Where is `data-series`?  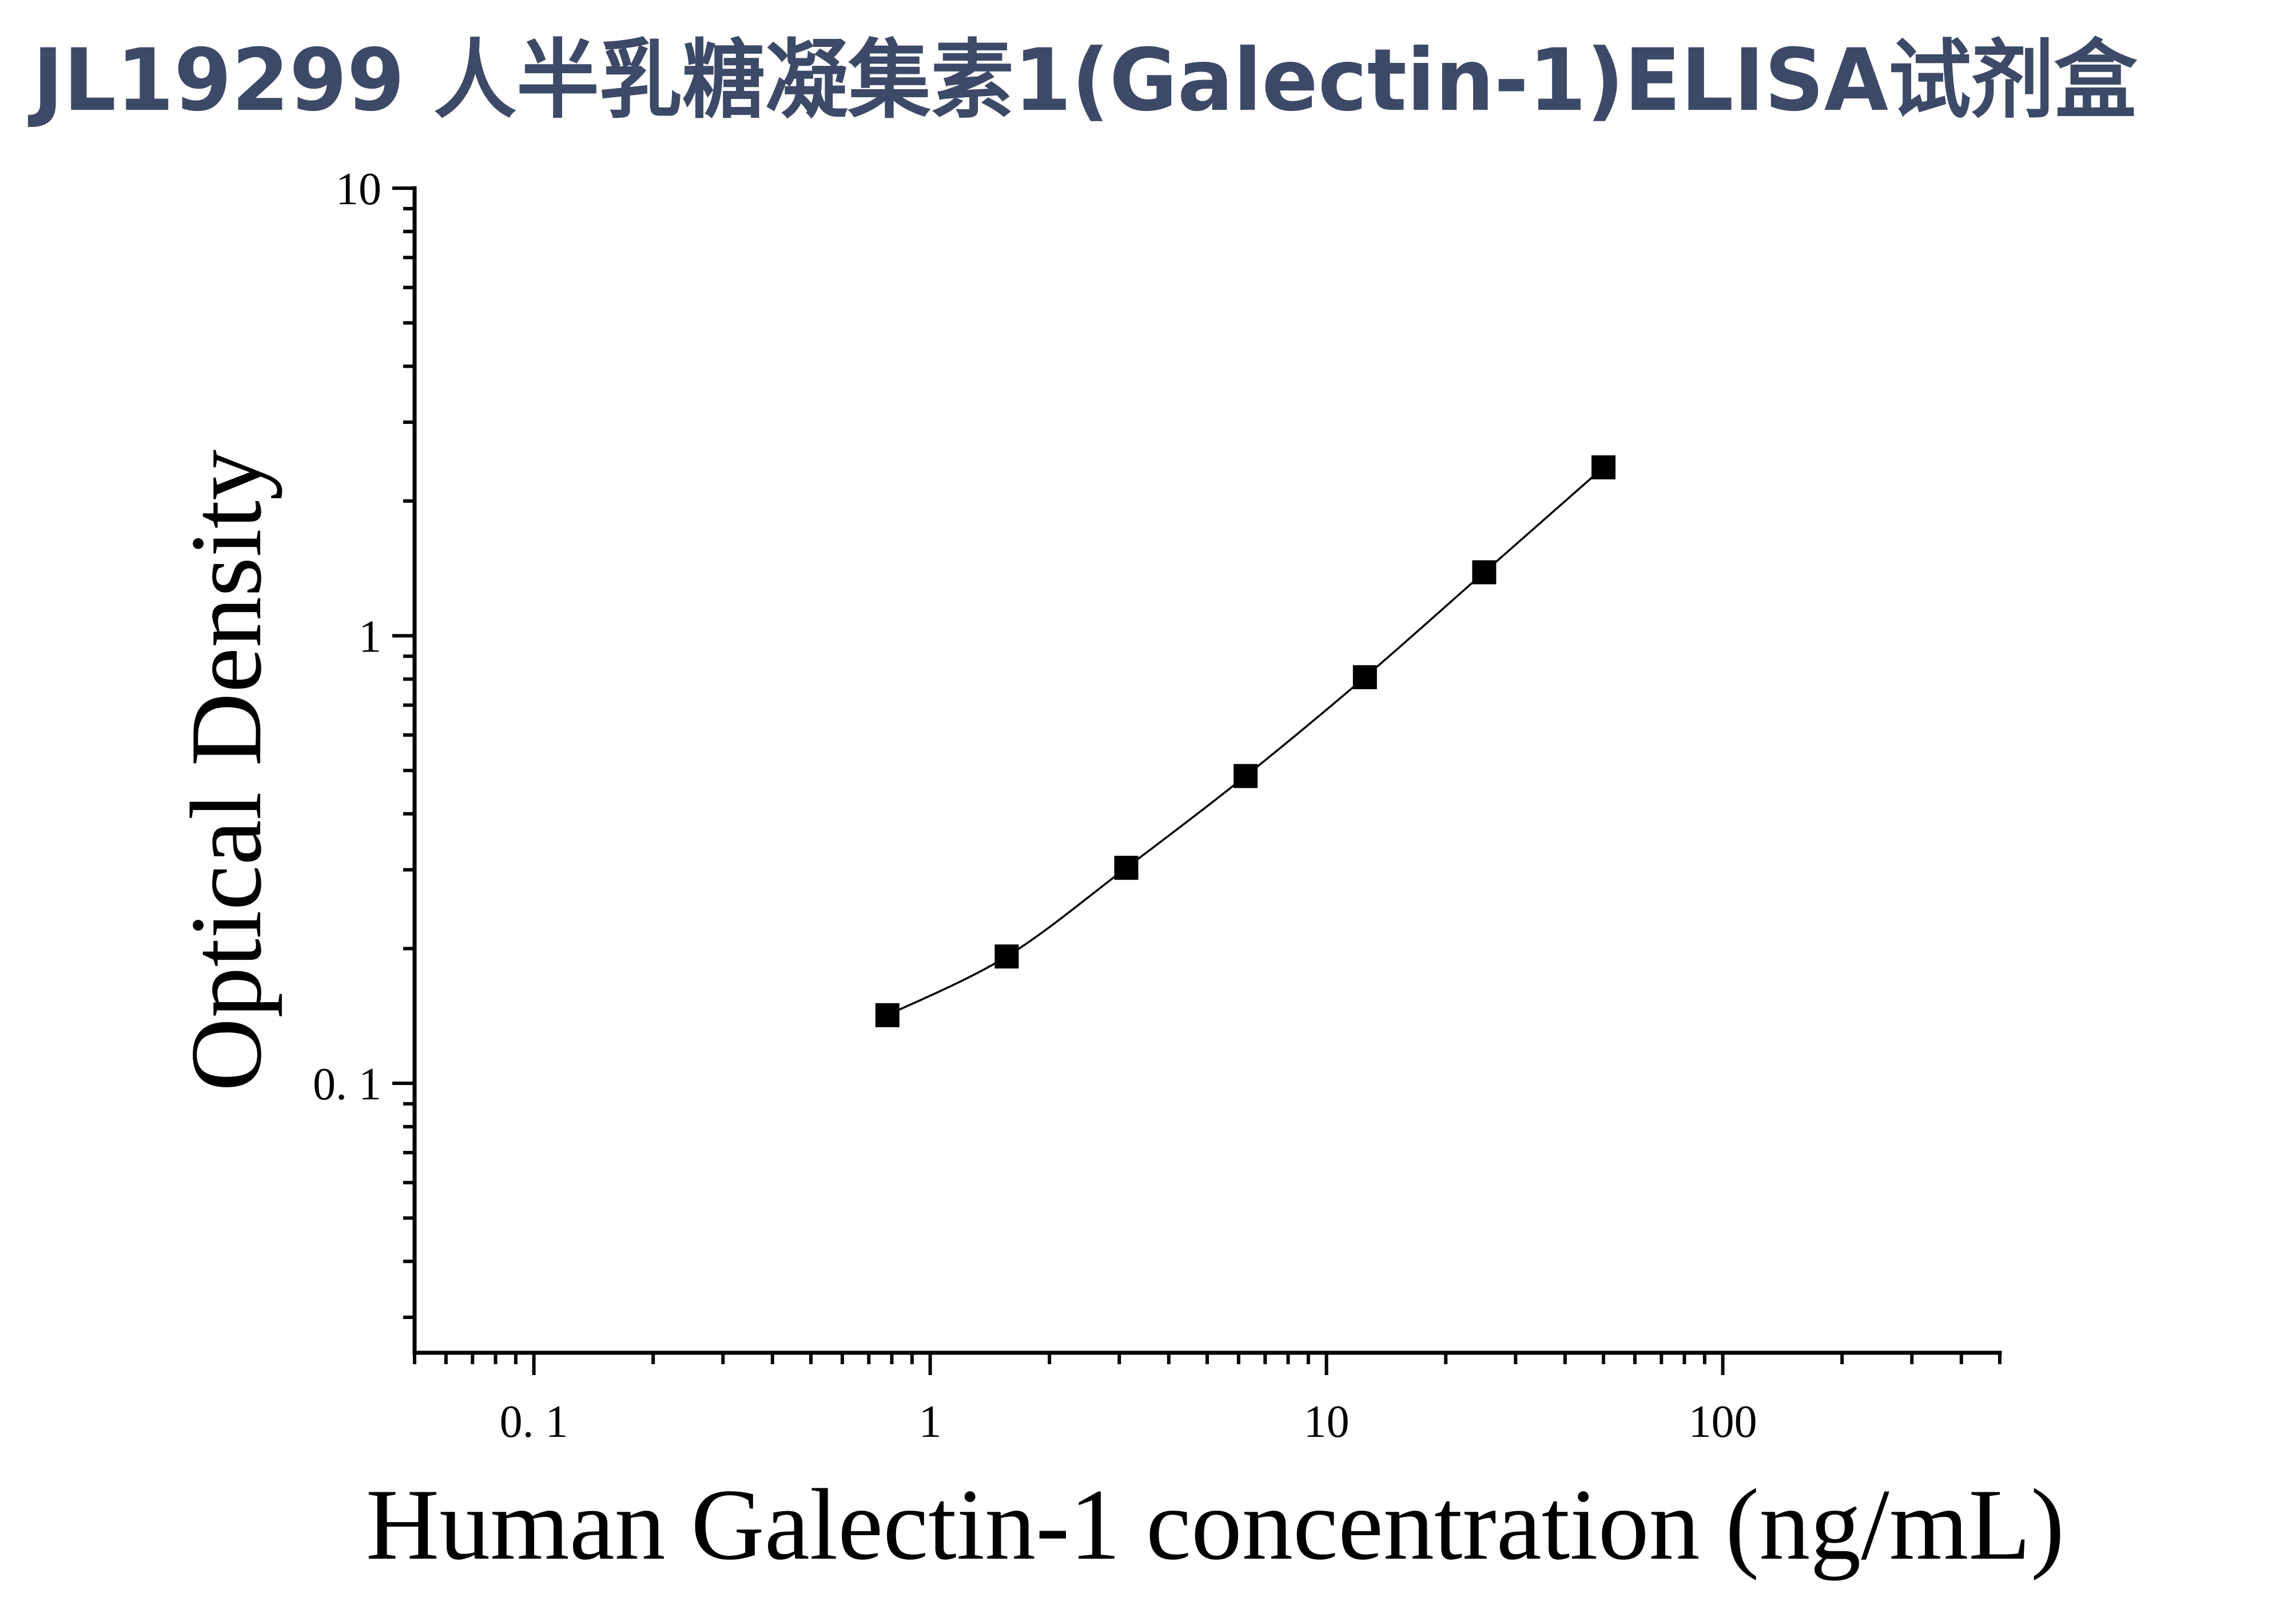
data-series is located at coordinates (1245, 741).